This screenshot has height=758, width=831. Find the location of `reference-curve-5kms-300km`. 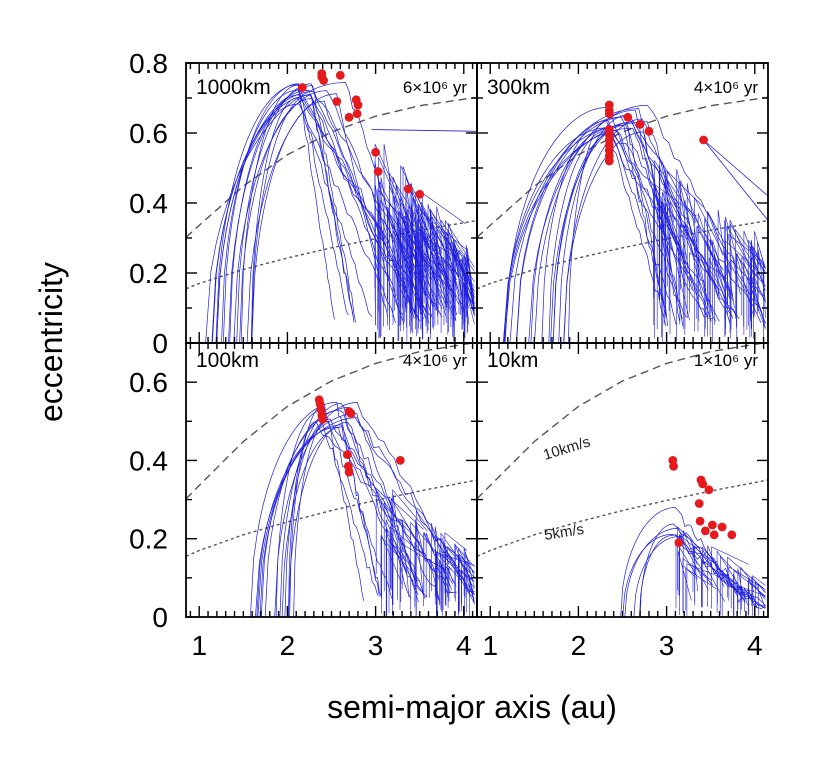

reference-curve-5kms-300km is located at coordinates (622, 254).